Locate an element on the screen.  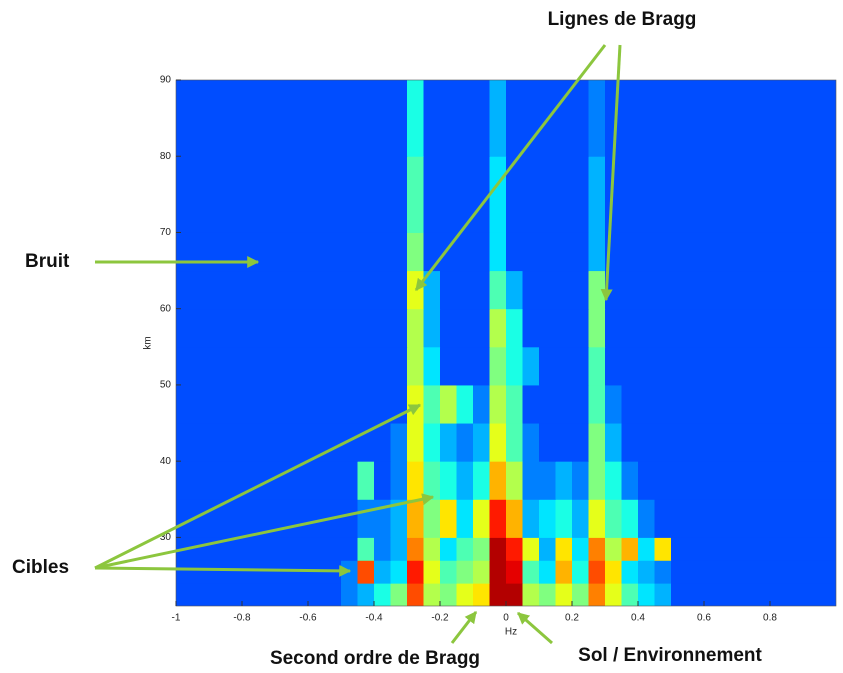
arrow is located at coordinates (264, 531).